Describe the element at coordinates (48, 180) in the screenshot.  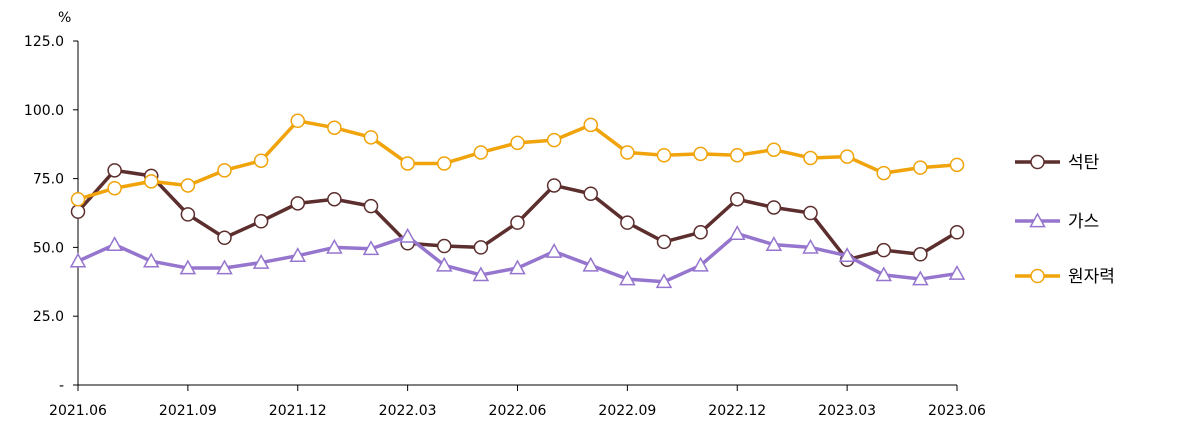
I see `y-tick-label: 75.0` at that location.